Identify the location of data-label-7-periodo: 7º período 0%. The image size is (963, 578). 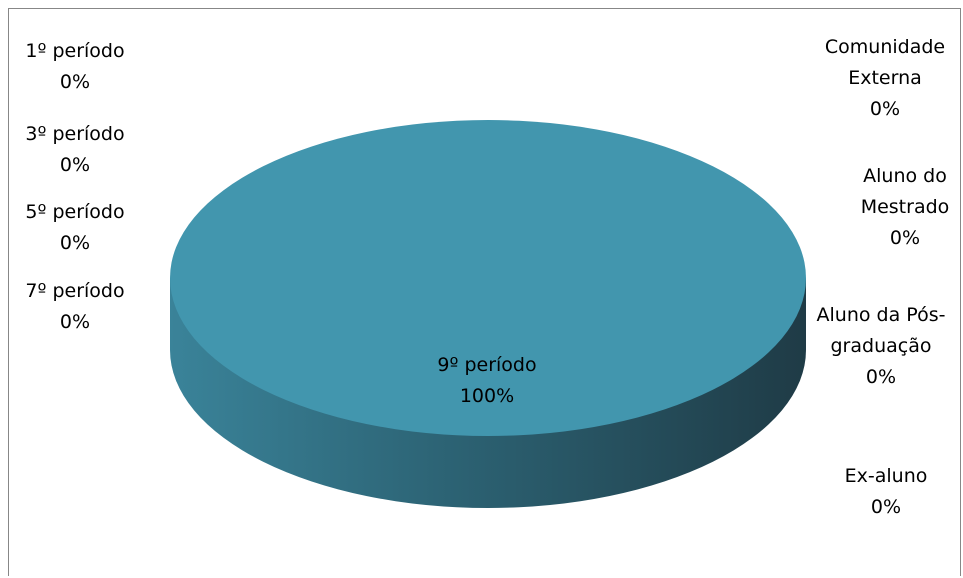
(75, 307).